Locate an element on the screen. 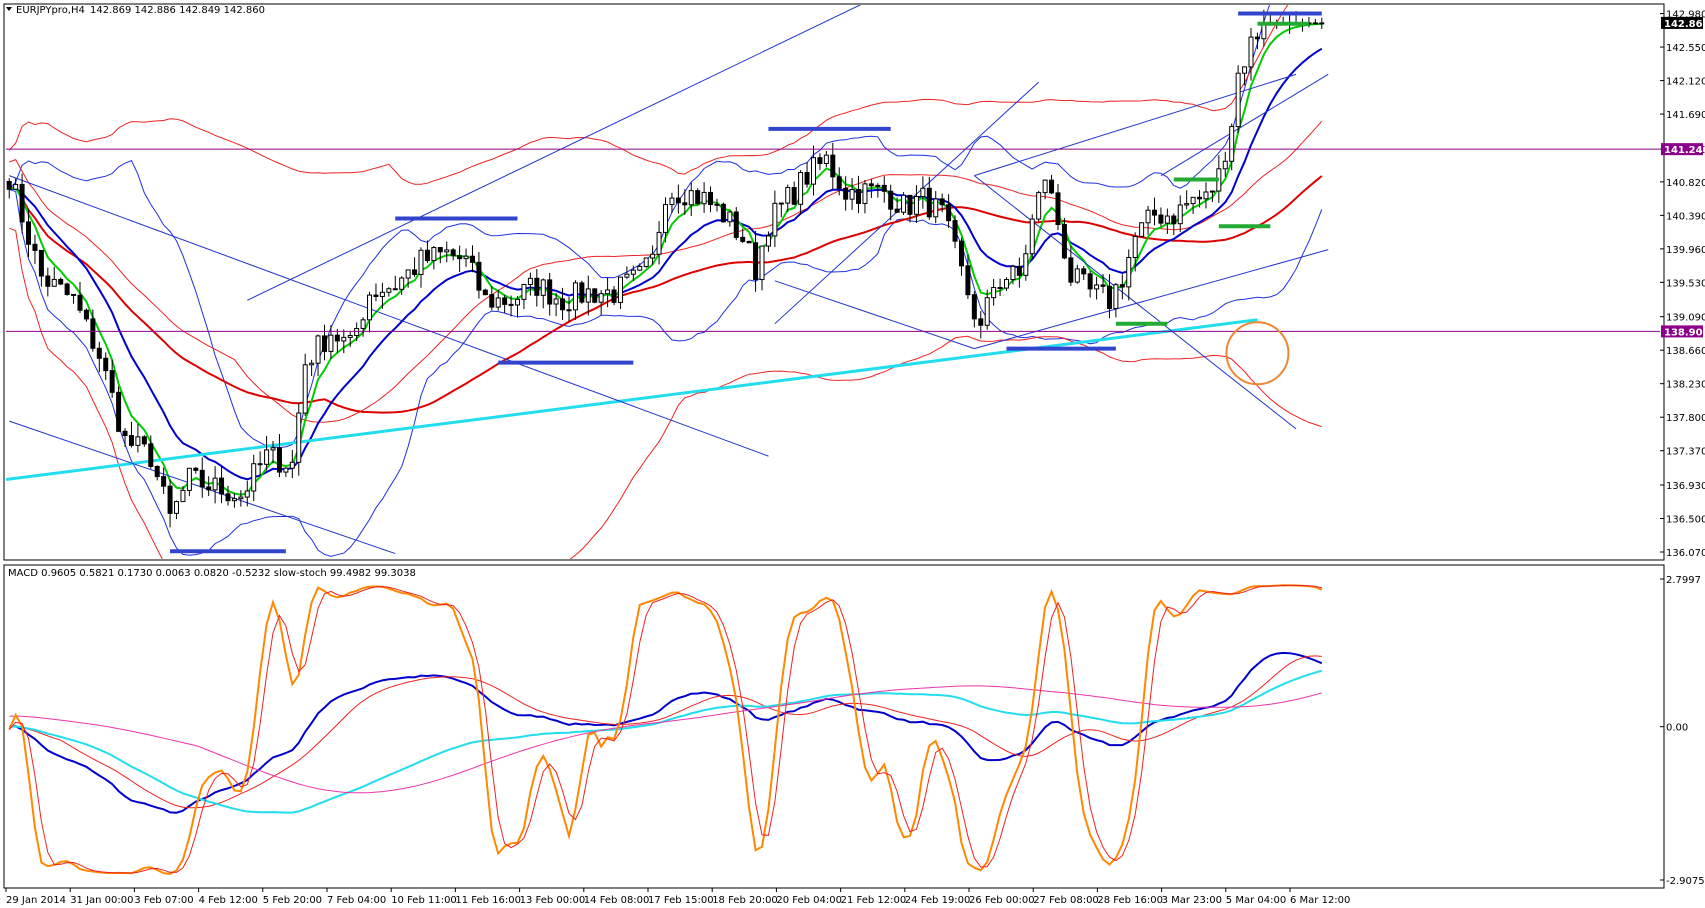 The width and height of the screenshot is (1705, 908). price-tick-label: 137.370 is located at coordinates (1685, 452).